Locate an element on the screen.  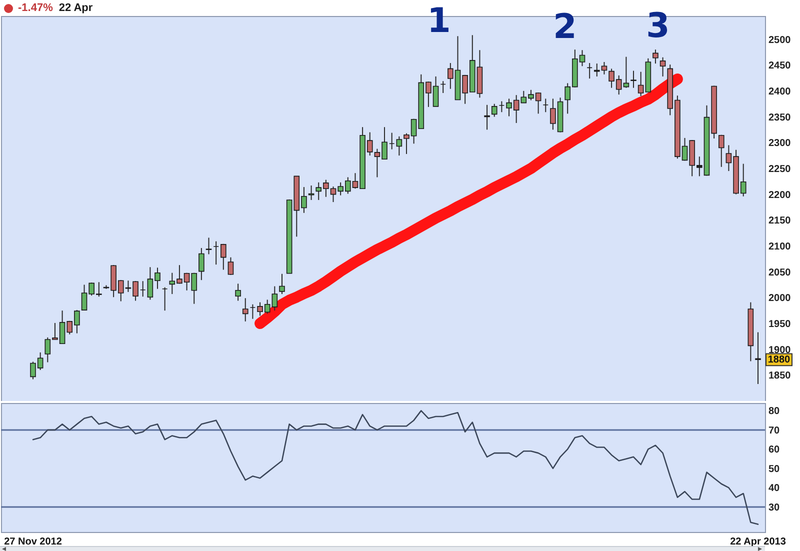
annotation: 1 is located at coordinates (439, 21).